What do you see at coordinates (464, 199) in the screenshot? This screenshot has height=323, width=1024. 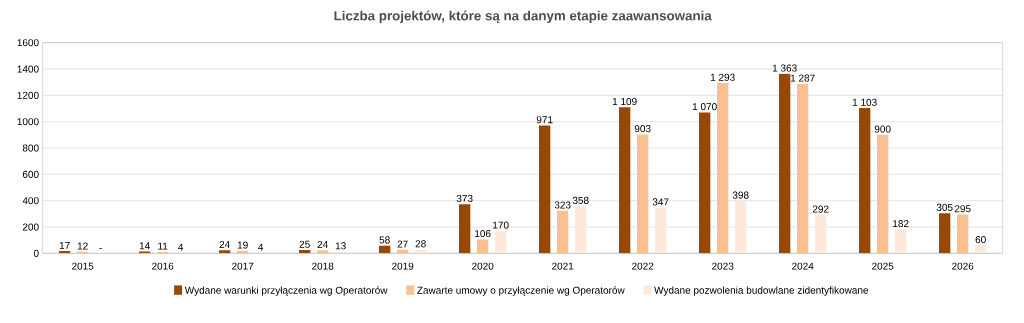 I see `data-label: 373` at bounding box center [464, 199].